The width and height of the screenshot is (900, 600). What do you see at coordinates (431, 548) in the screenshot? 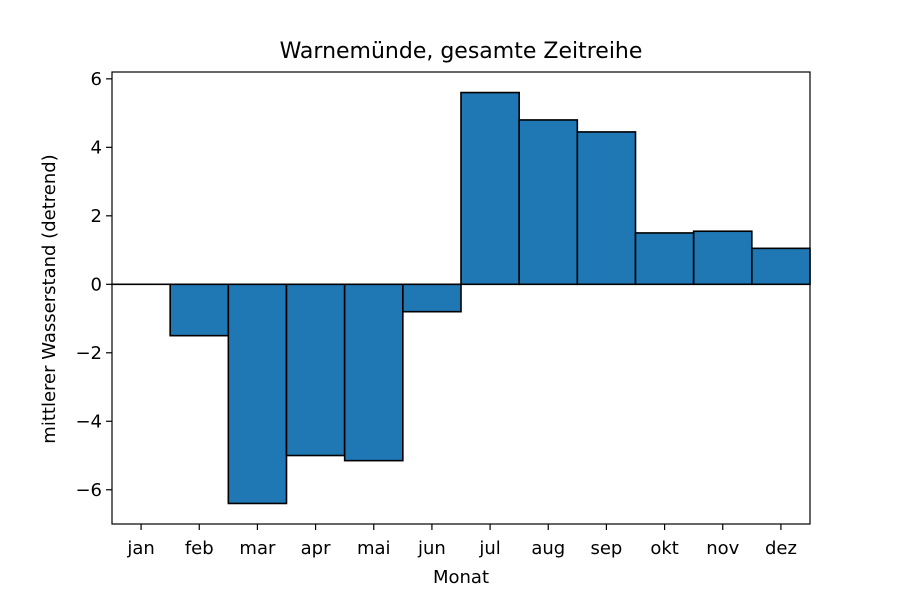
I see `x-tick-label: jun` at bounding box center [431, 548].